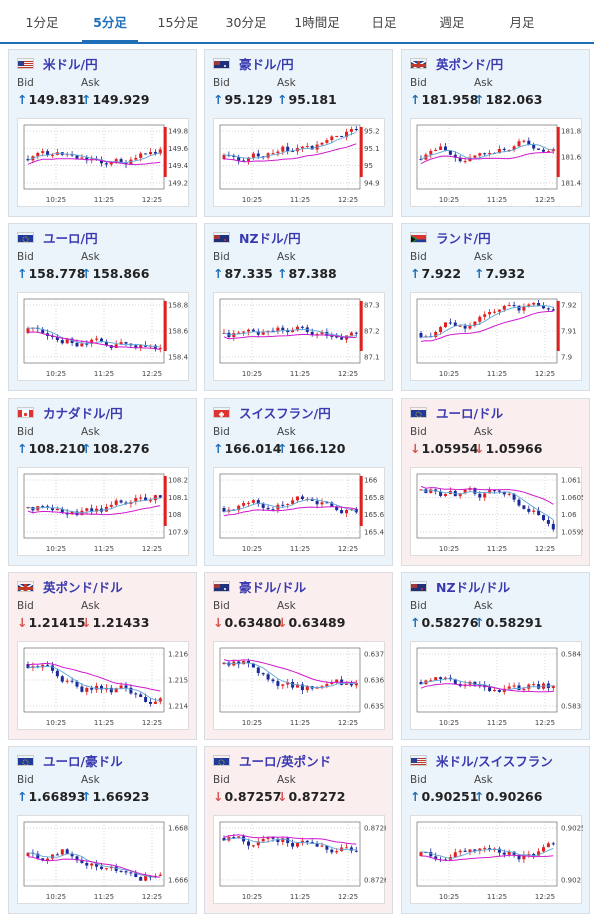 This screenshot has width=594, height=915. Describe the element at coordinates (384, 22) in the screenshot. I see `tab-6: 日足` at that location.